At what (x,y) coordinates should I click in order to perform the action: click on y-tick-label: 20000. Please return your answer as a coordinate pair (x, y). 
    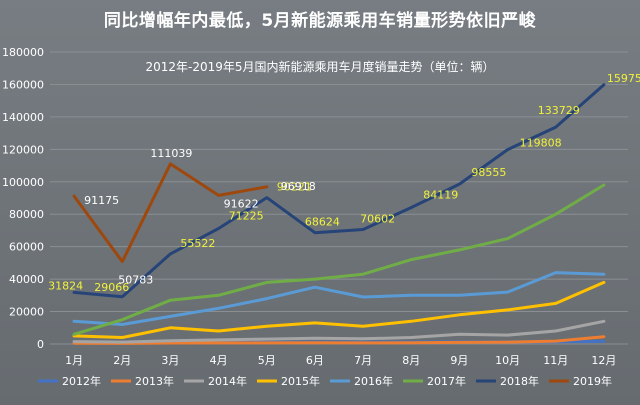
    Looking at the image, I should click on (26, 312).